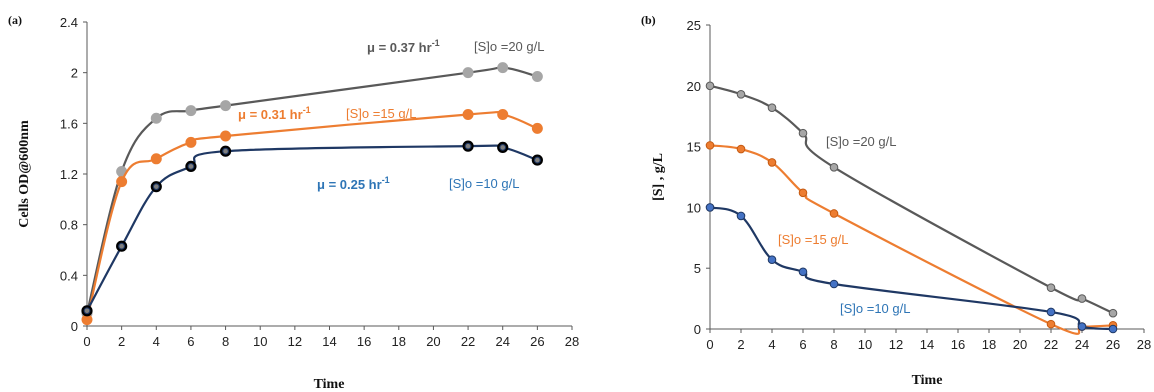 Image resolution: width=1154 pixels, height=392 pixels. Describe the element at coordinates (694, 207) in the screenshot. I see `y-tick-label: 10` at that location.